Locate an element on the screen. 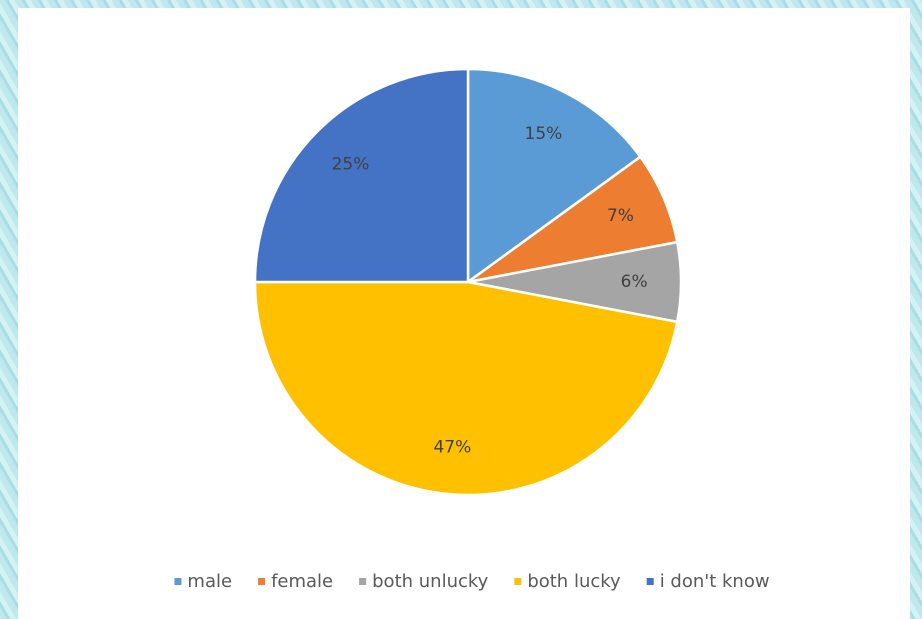  legend-label: both unlucky is located at coordinates (430, 581).